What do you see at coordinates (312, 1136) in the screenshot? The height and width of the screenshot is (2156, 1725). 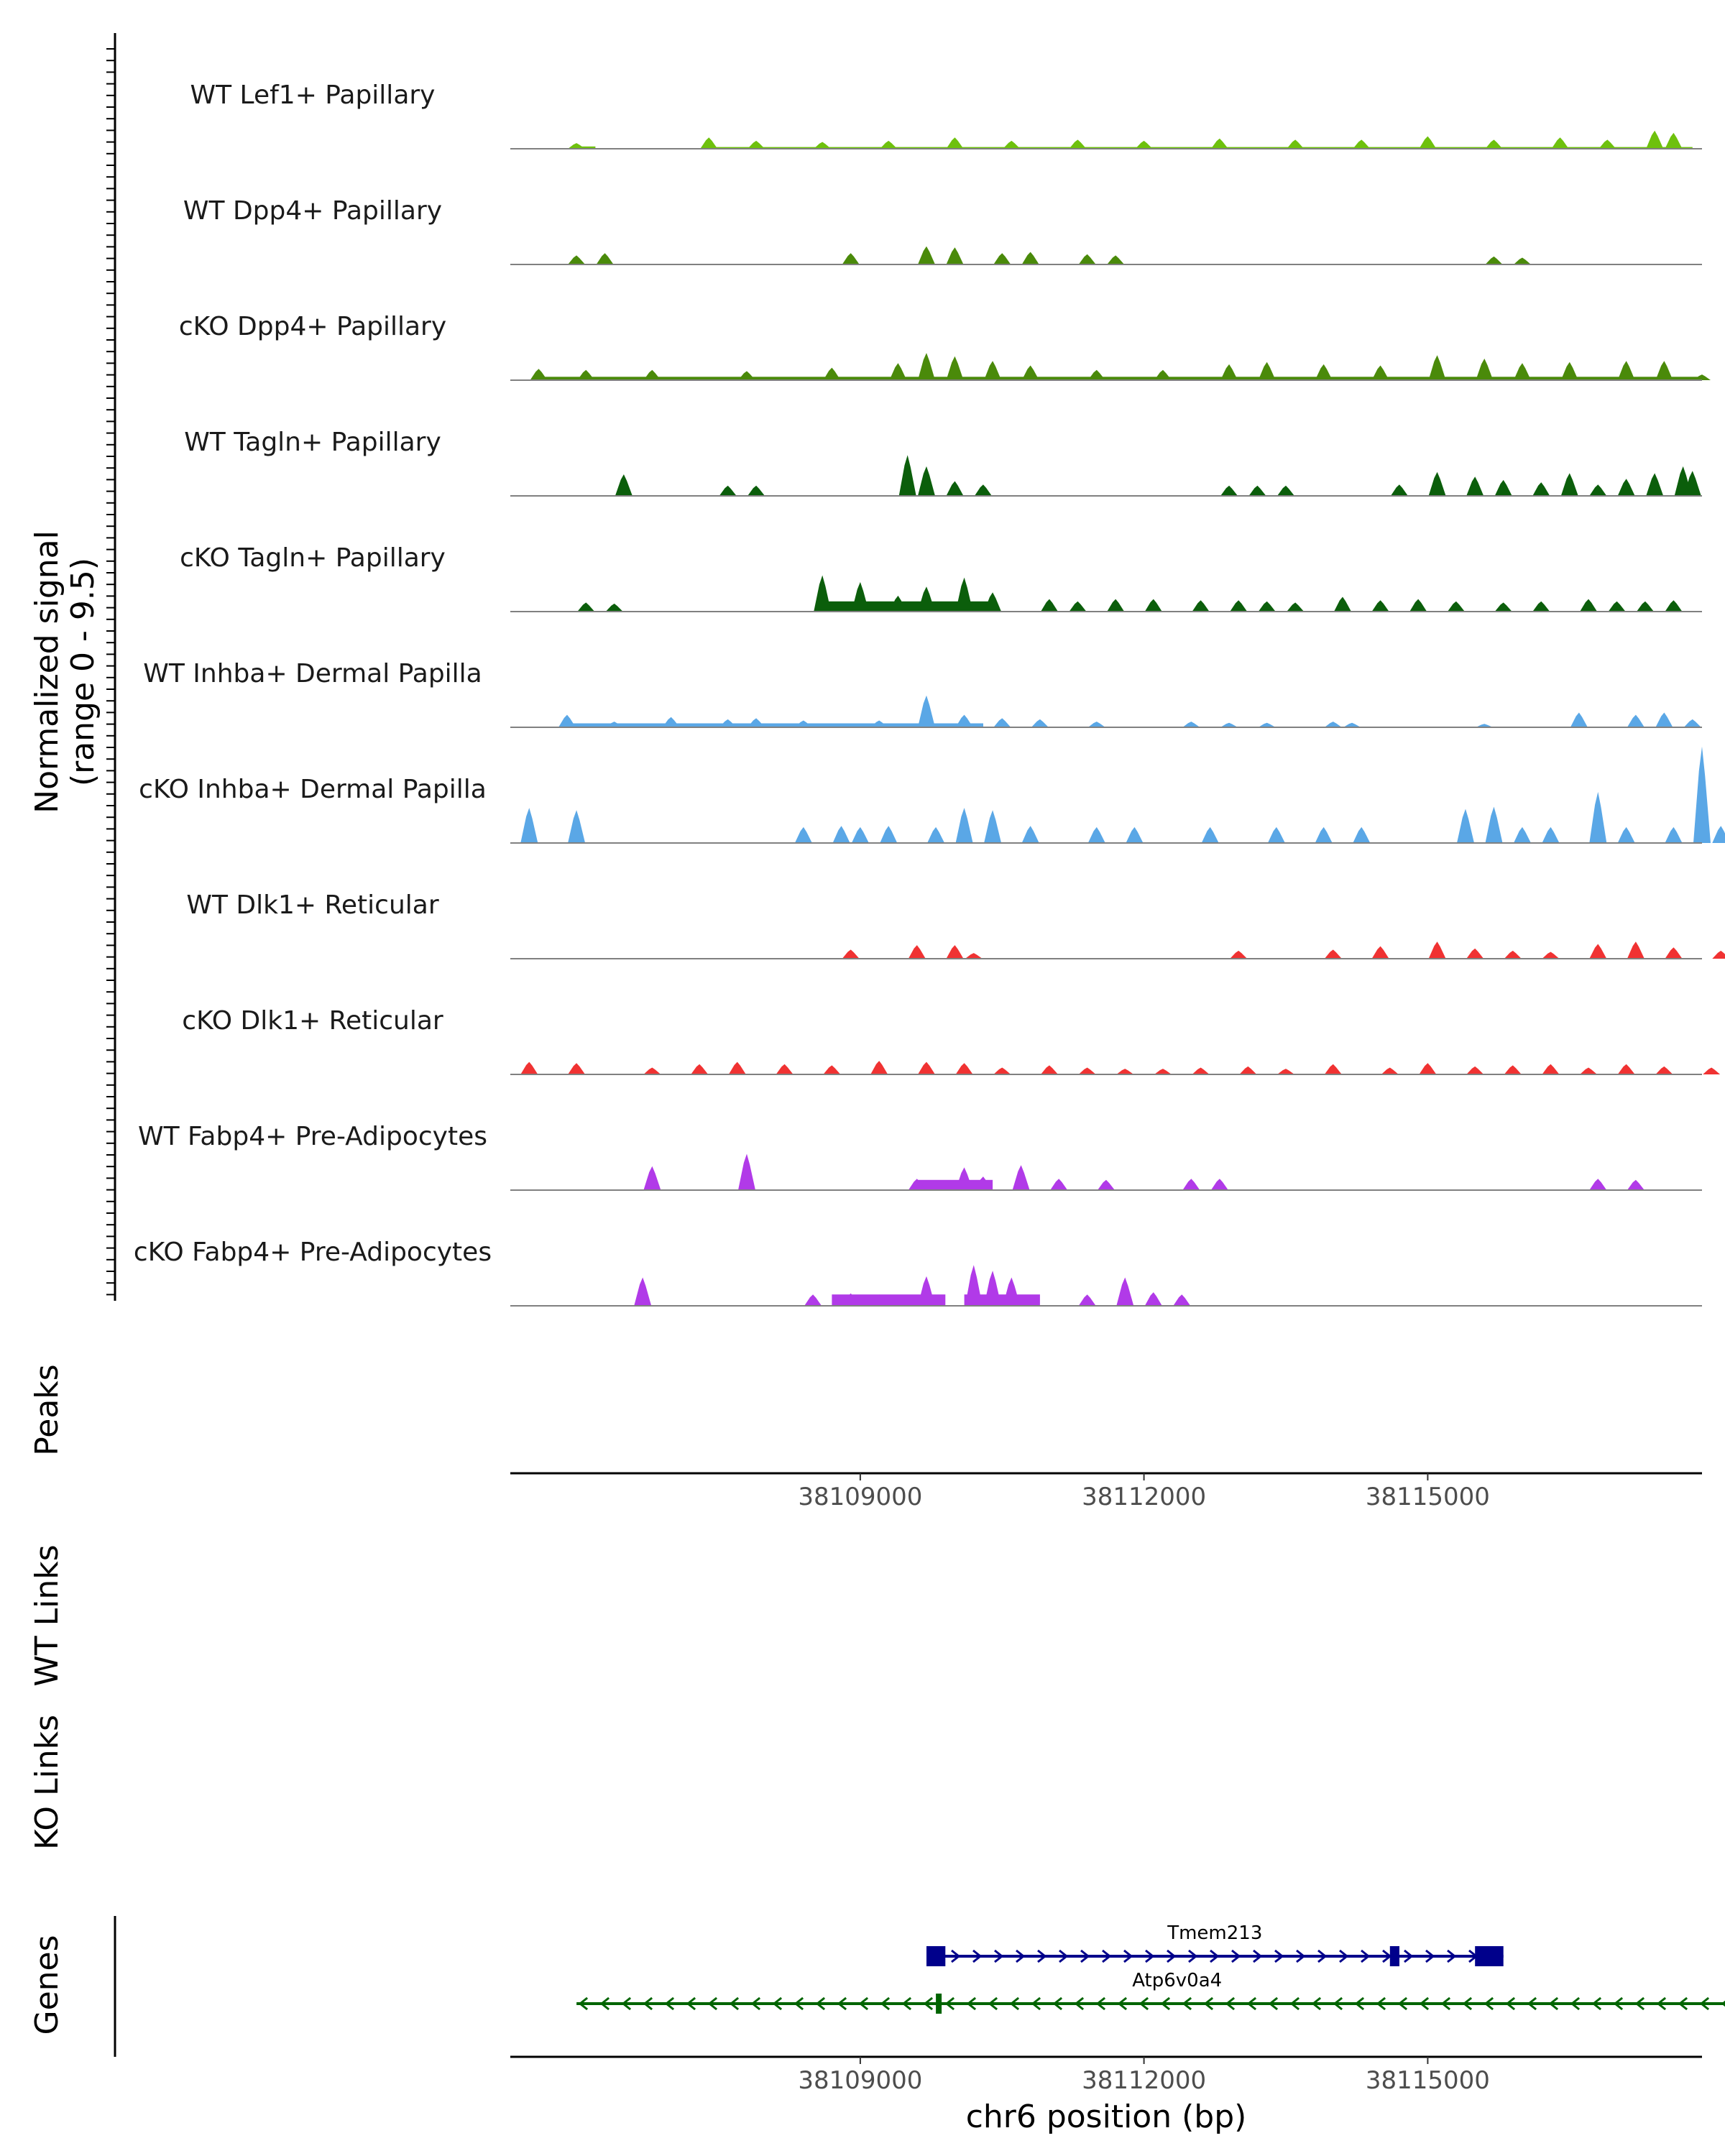 I see `track-label: WT Fabp4+ Pre-Adipocytes` at bounding box center [312, 1136].